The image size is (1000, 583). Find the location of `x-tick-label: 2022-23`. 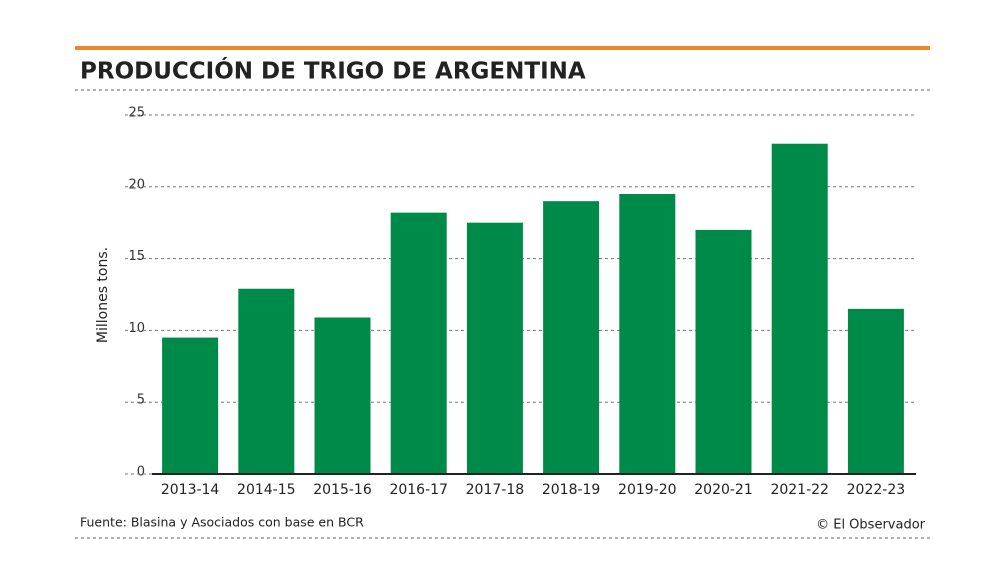

x-tick-label: 2022-23 is located at coordinates (876, 490).